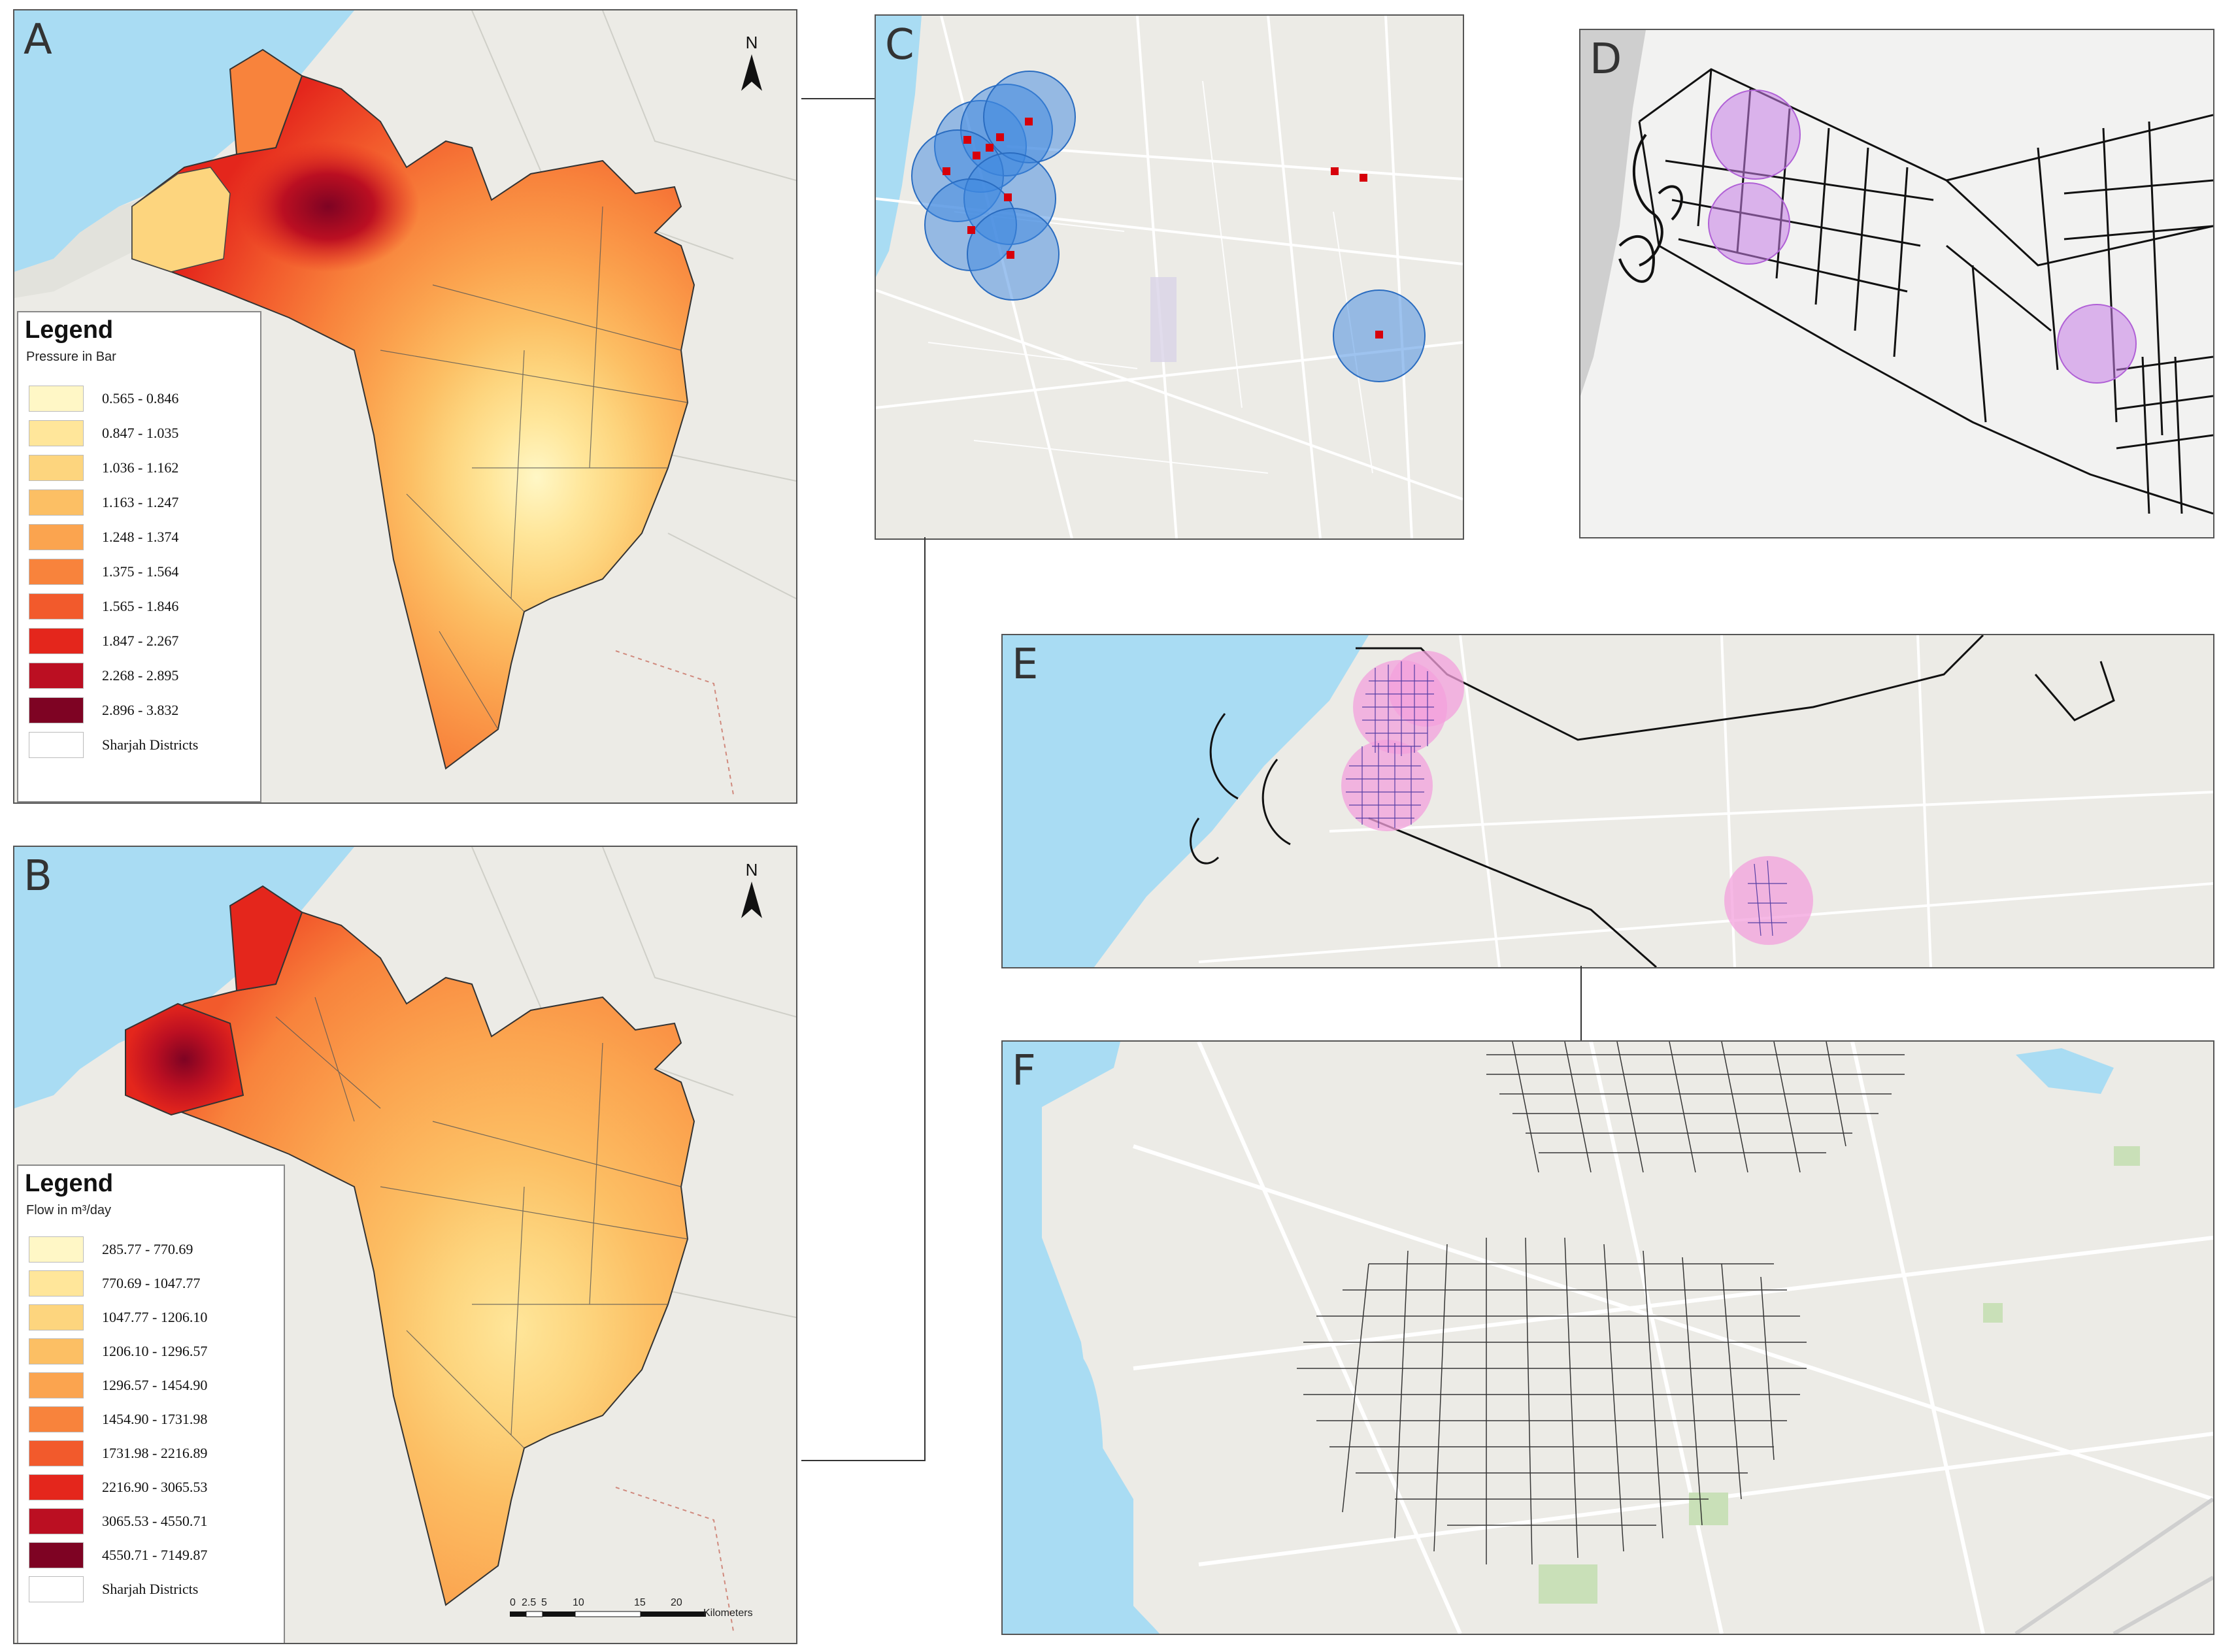 This screenshot has height=1652, width=2221. I want to click on legend-range: 2216.90 - 3065.53, so click(155, 1487).